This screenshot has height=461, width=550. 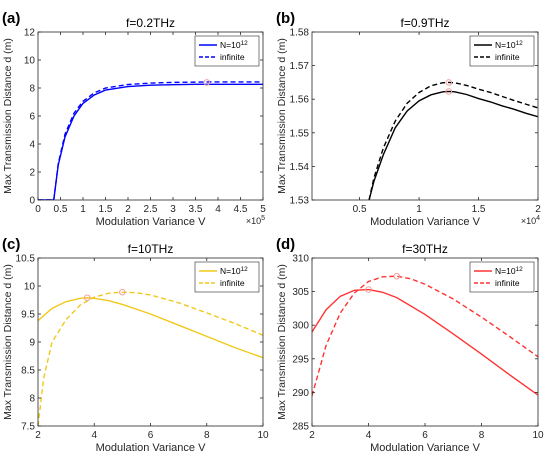 I want to click on y-tick-label: 9, so click(x=32, y=343).